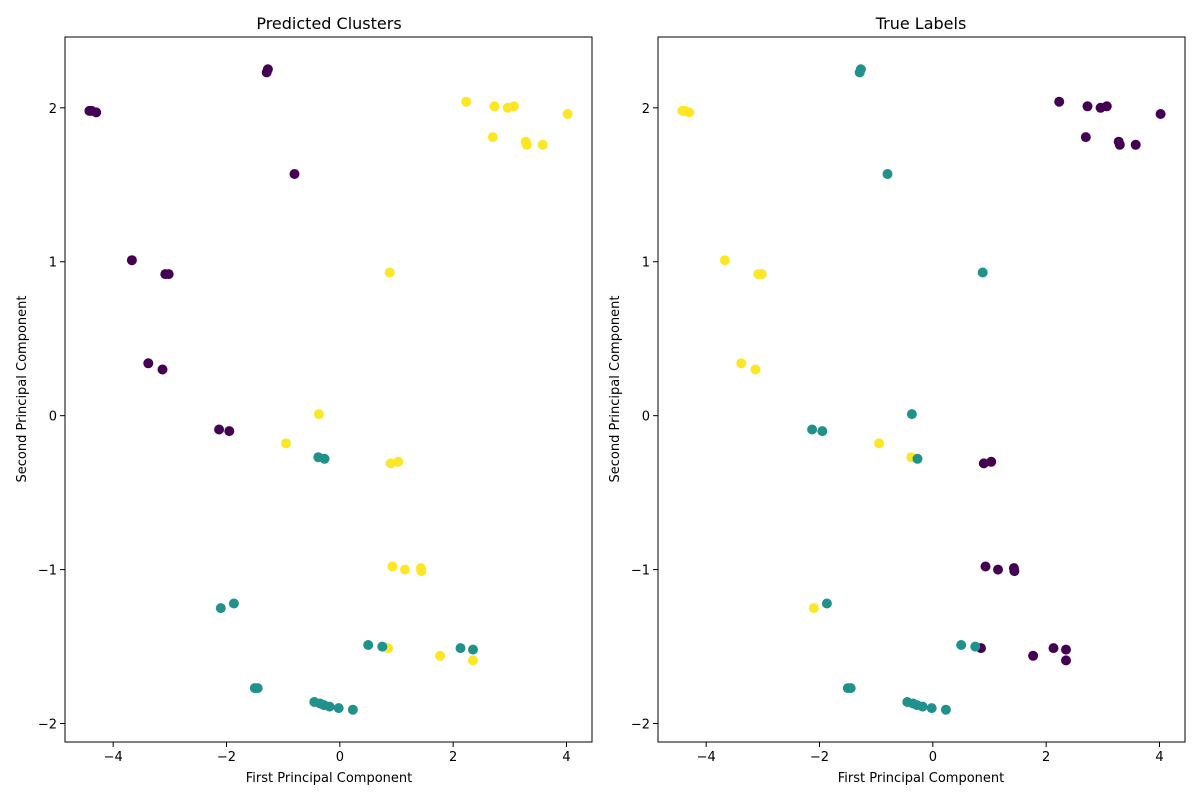  Describe the element at coordinates (328, 23) in the screenshot. I see `chart-title: Predicted Clusters` at that location.